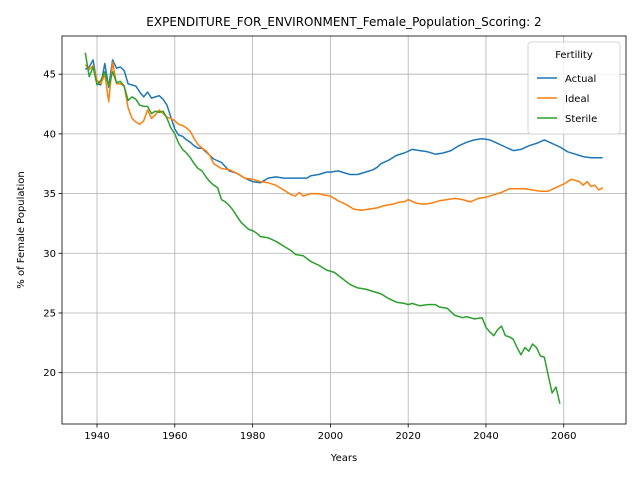  Describe the element at coordinates (252, 436) in the screenshot. I see `x-tick-label: 1980` at that location.